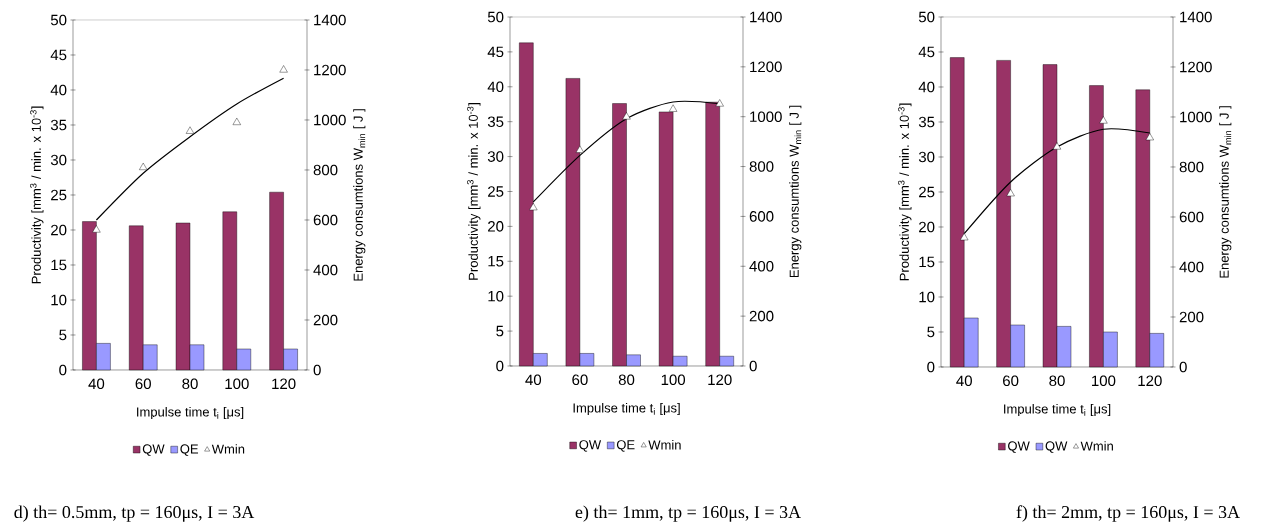  Describe the element at coordinates (1128, 513) in the screenshot. I see `text: f) th= 2mm, tp = 160μs, I = 3A` at that location.